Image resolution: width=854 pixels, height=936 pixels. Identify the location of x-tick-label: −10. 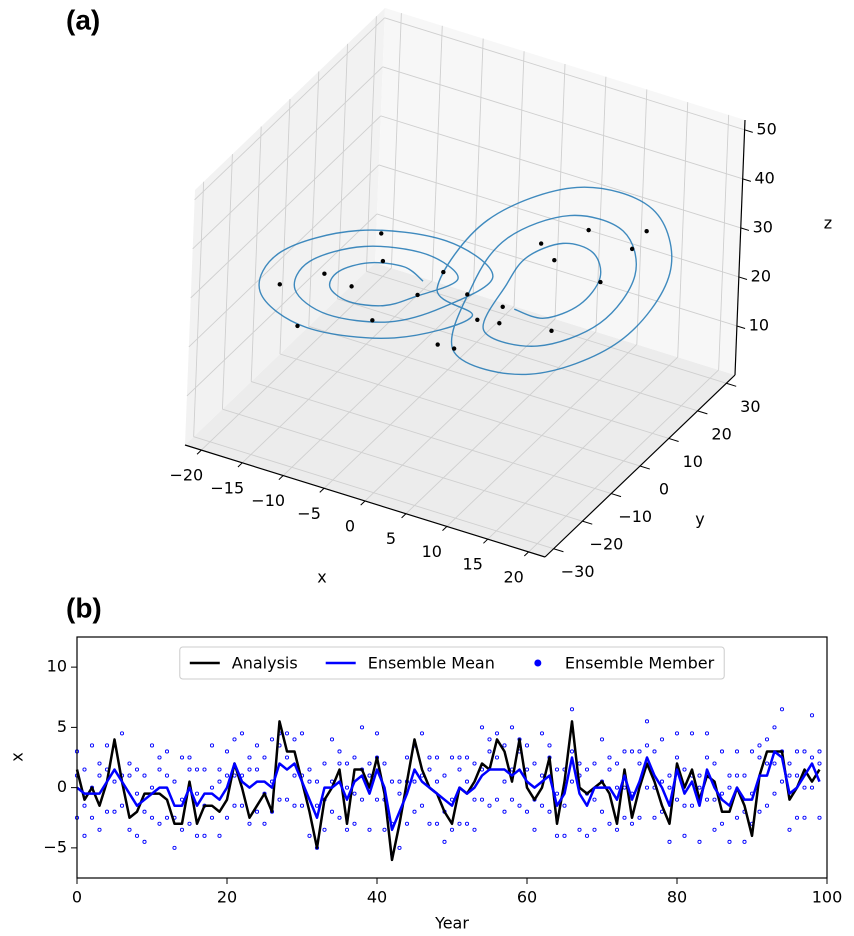
(268, 500).